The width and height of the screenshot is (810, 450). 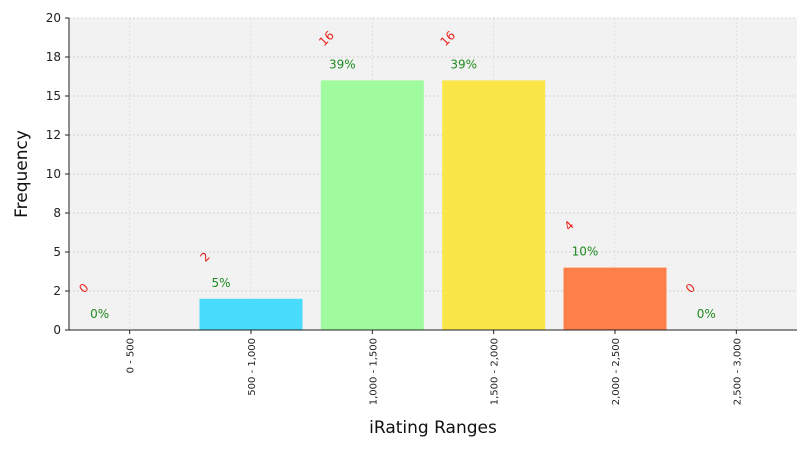 What do you see at coordinates (495, 371) in the screenshot?
I see `x-tick-label: 1,500 - 2,000` at bounding box center [495, 371].